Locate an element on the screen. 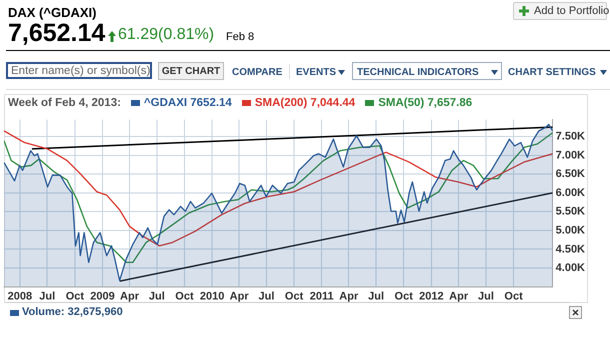 The image size is (610, 338). text: CHART SETTINGS is located at coordinates (552, 72).